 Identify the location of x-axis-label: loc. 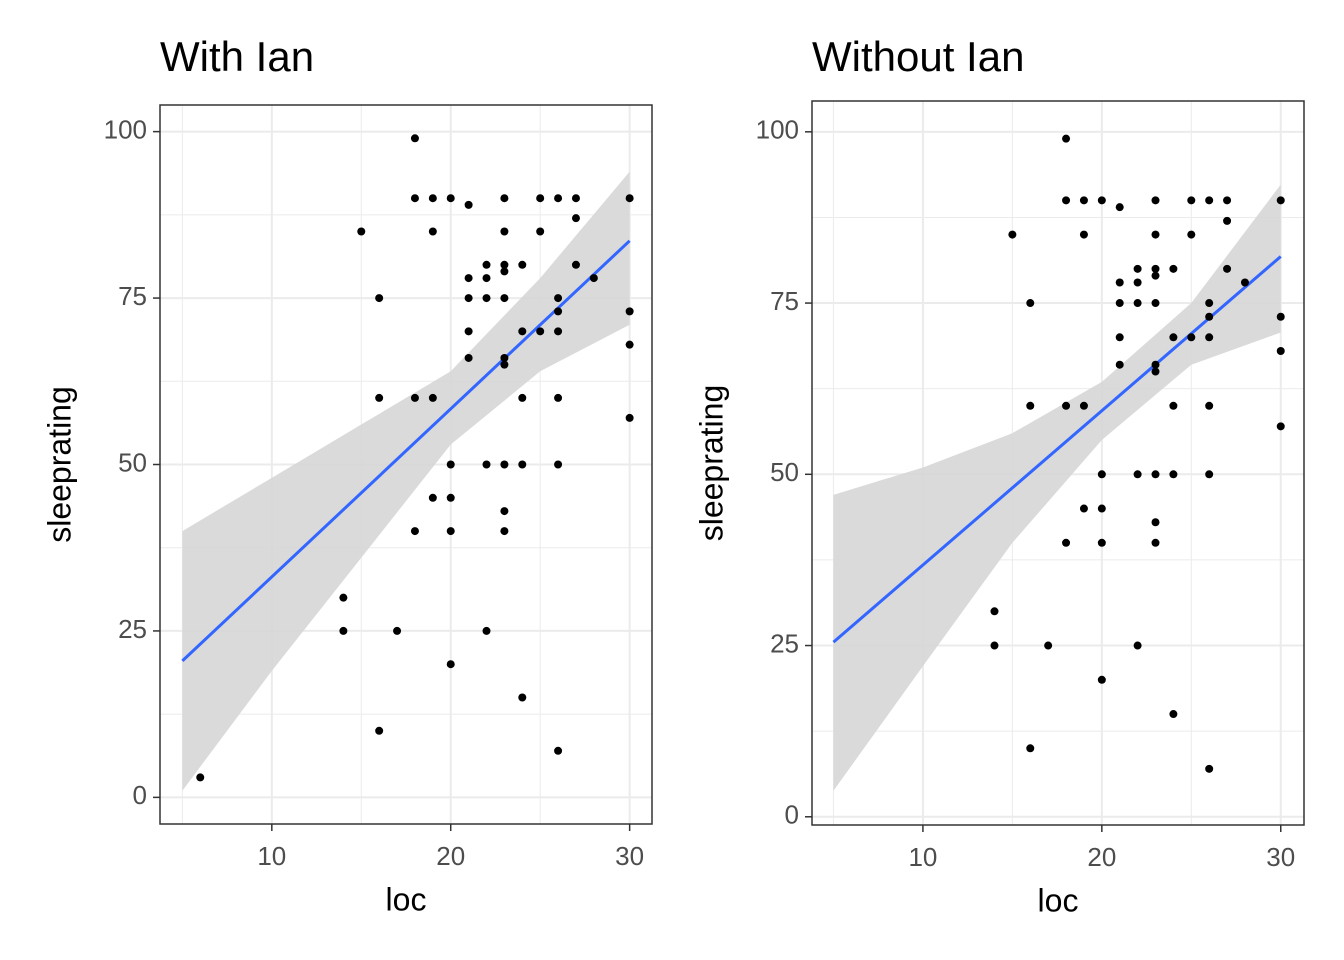
(1058, 900).